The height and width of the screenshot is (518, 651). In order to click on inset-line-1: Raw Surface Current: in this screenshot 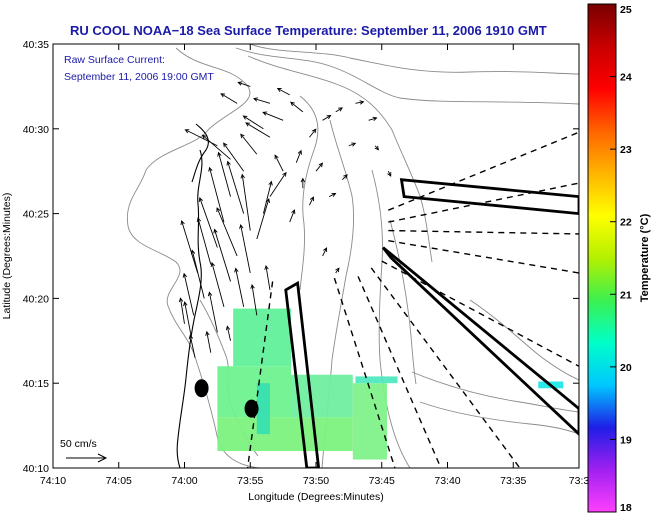, I will do `click(114, 60)`.